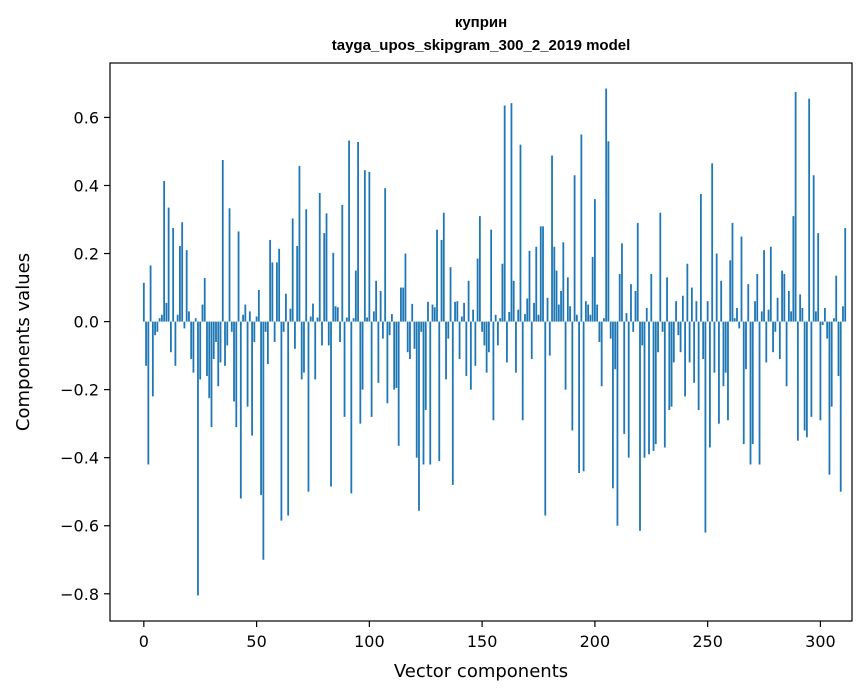  What do you see at coordinates (86, 185) in the screenshot?
I see `y-tick-label: 0.4` at bounding box center [86, 185].